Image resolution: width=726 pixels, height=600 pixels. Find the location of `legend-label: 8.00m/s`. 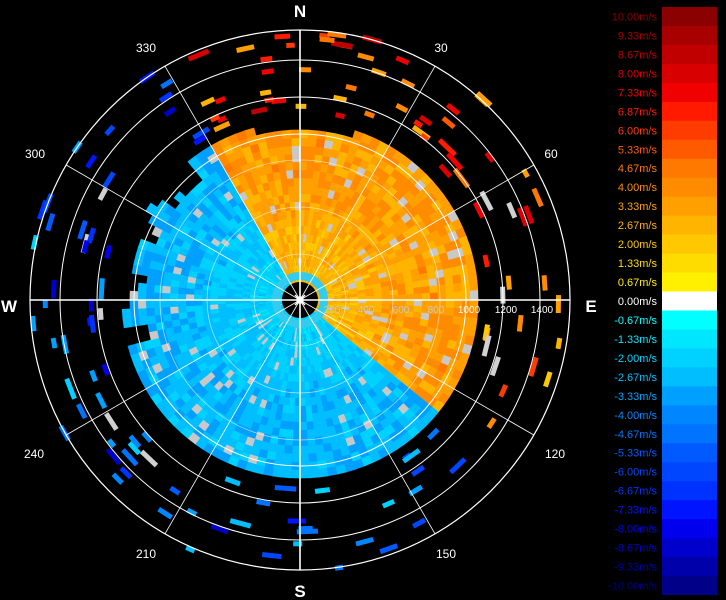

legend-label: 8.00m/s is located at coordinates (638, 74).